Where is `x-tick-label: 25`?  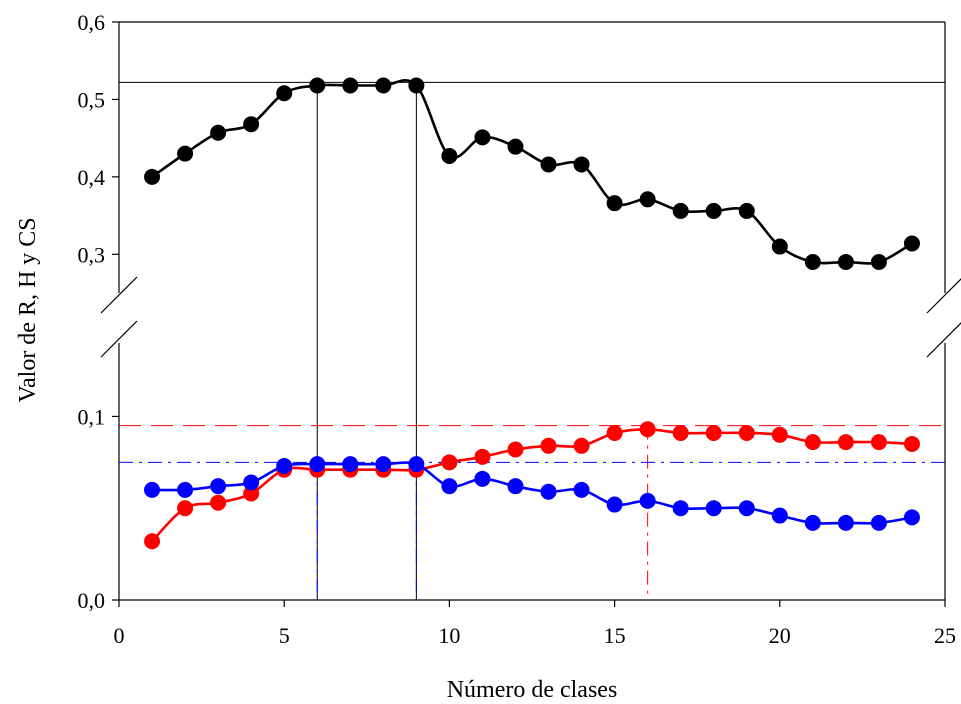 x-tick-label: 25 is located at coordinates (945, 635).